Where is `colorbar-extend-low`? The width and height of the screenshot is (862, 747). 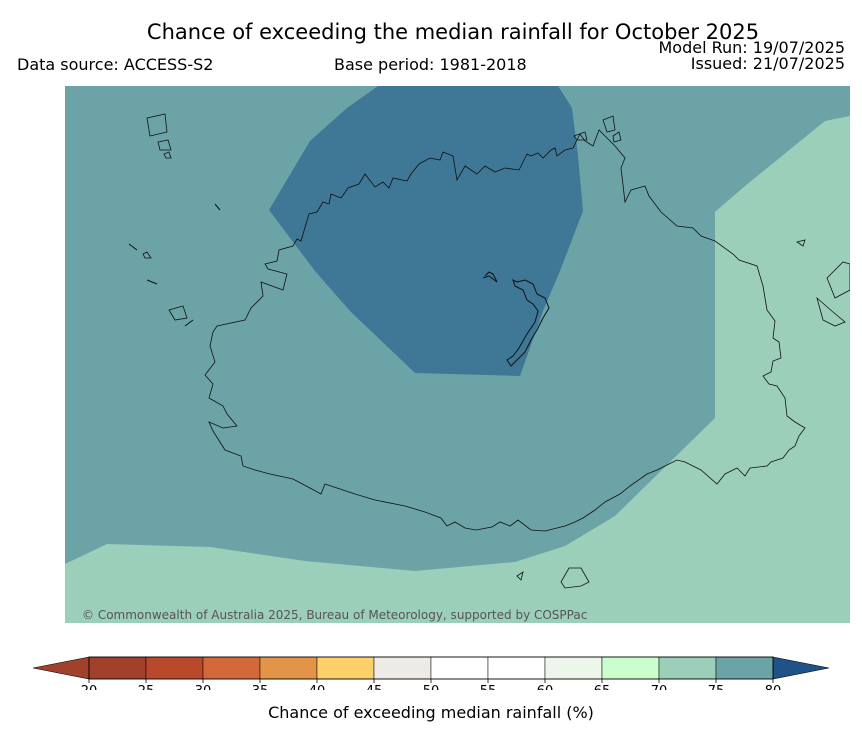
colorbar-extend-low is located at coordinates (61, 668).